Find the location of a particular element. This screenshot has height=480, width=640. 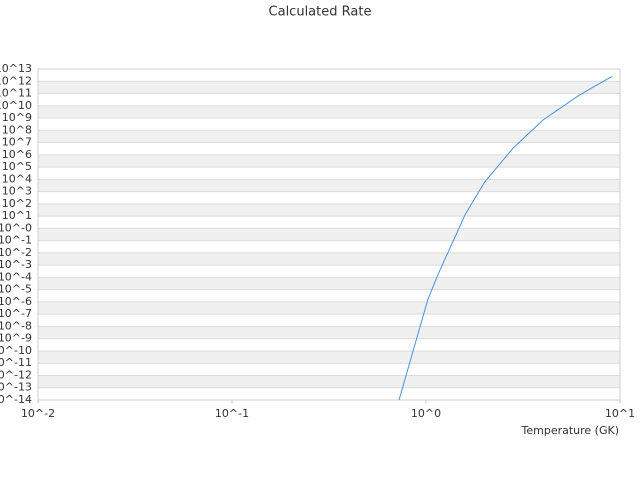

y-tick-label: 10^-7 is located at coordinates (16, 313).